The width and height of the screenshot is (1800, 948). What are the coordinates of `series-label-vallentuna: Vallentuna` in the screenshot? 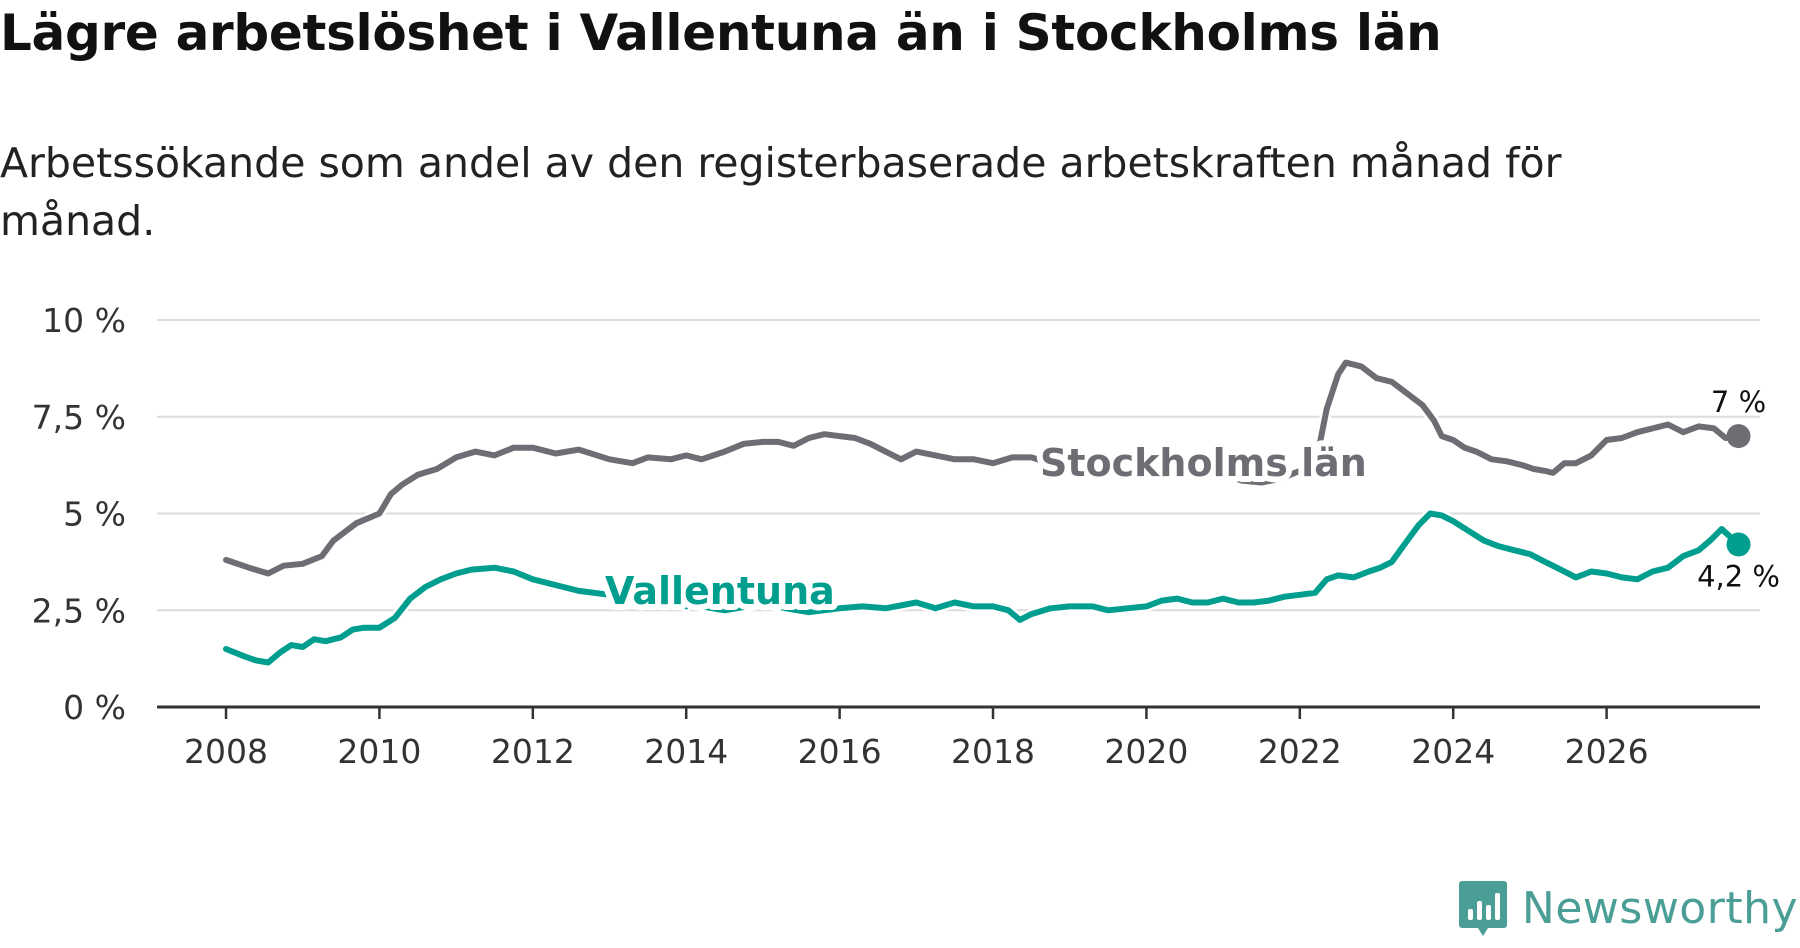 It's located at (720, 591).